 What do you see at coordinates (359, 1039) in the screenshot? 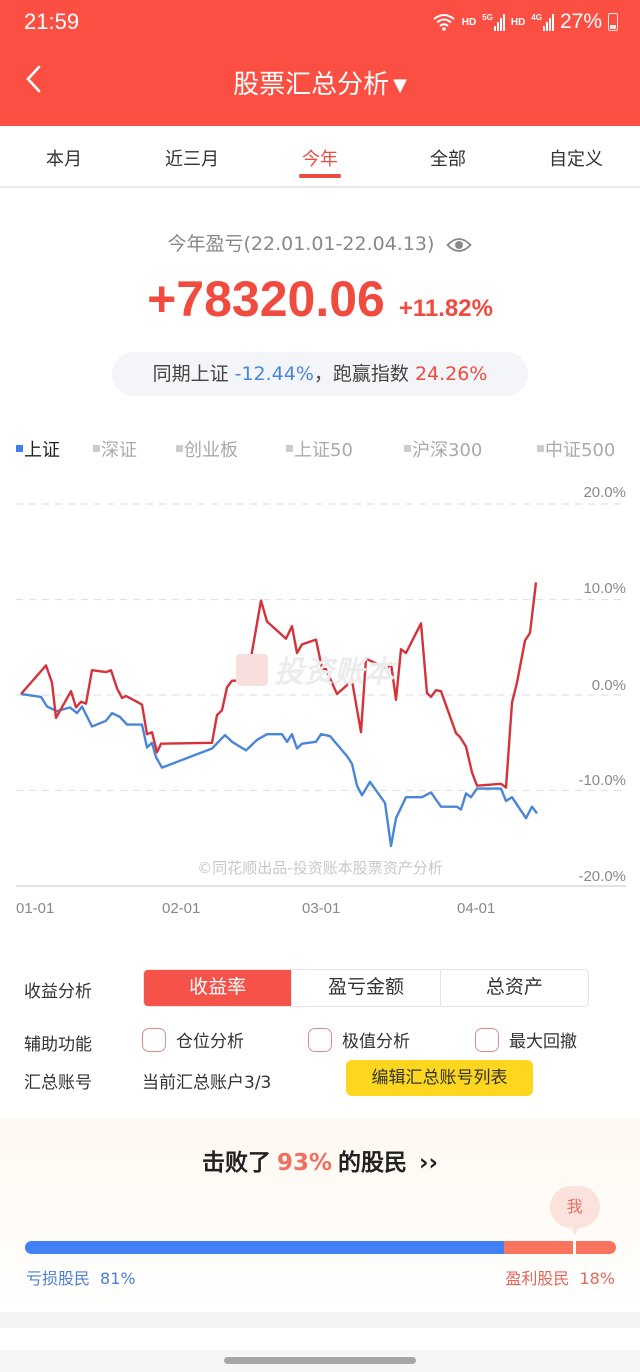
I see `checkbox-extreme-analysis: 极值分析` at bounding box center [359, 1039].